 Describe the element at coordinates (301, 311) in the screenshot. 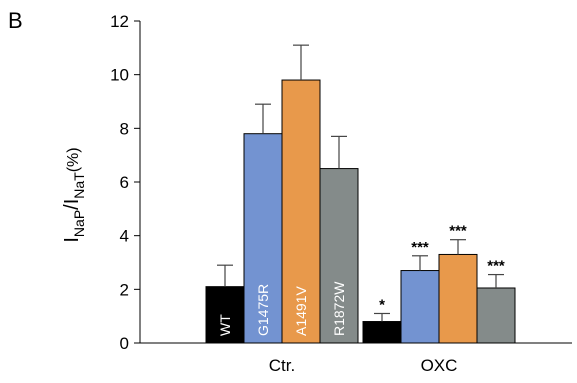

I see `bar-series-label: A1491V` at that location.